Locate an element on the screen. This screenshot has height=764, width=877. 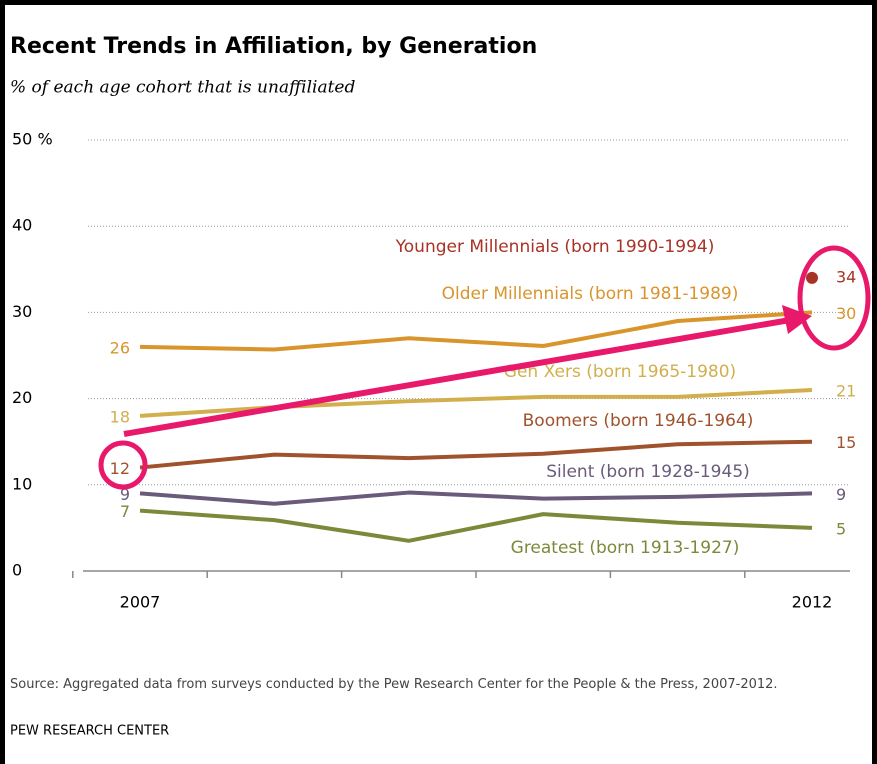
x-tick-label: 2012 is located at coordinates (812, 602).